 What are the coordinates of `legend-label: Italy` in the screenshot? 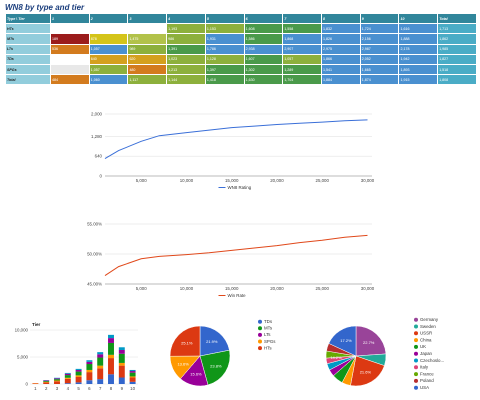 It's located at (424, 367).